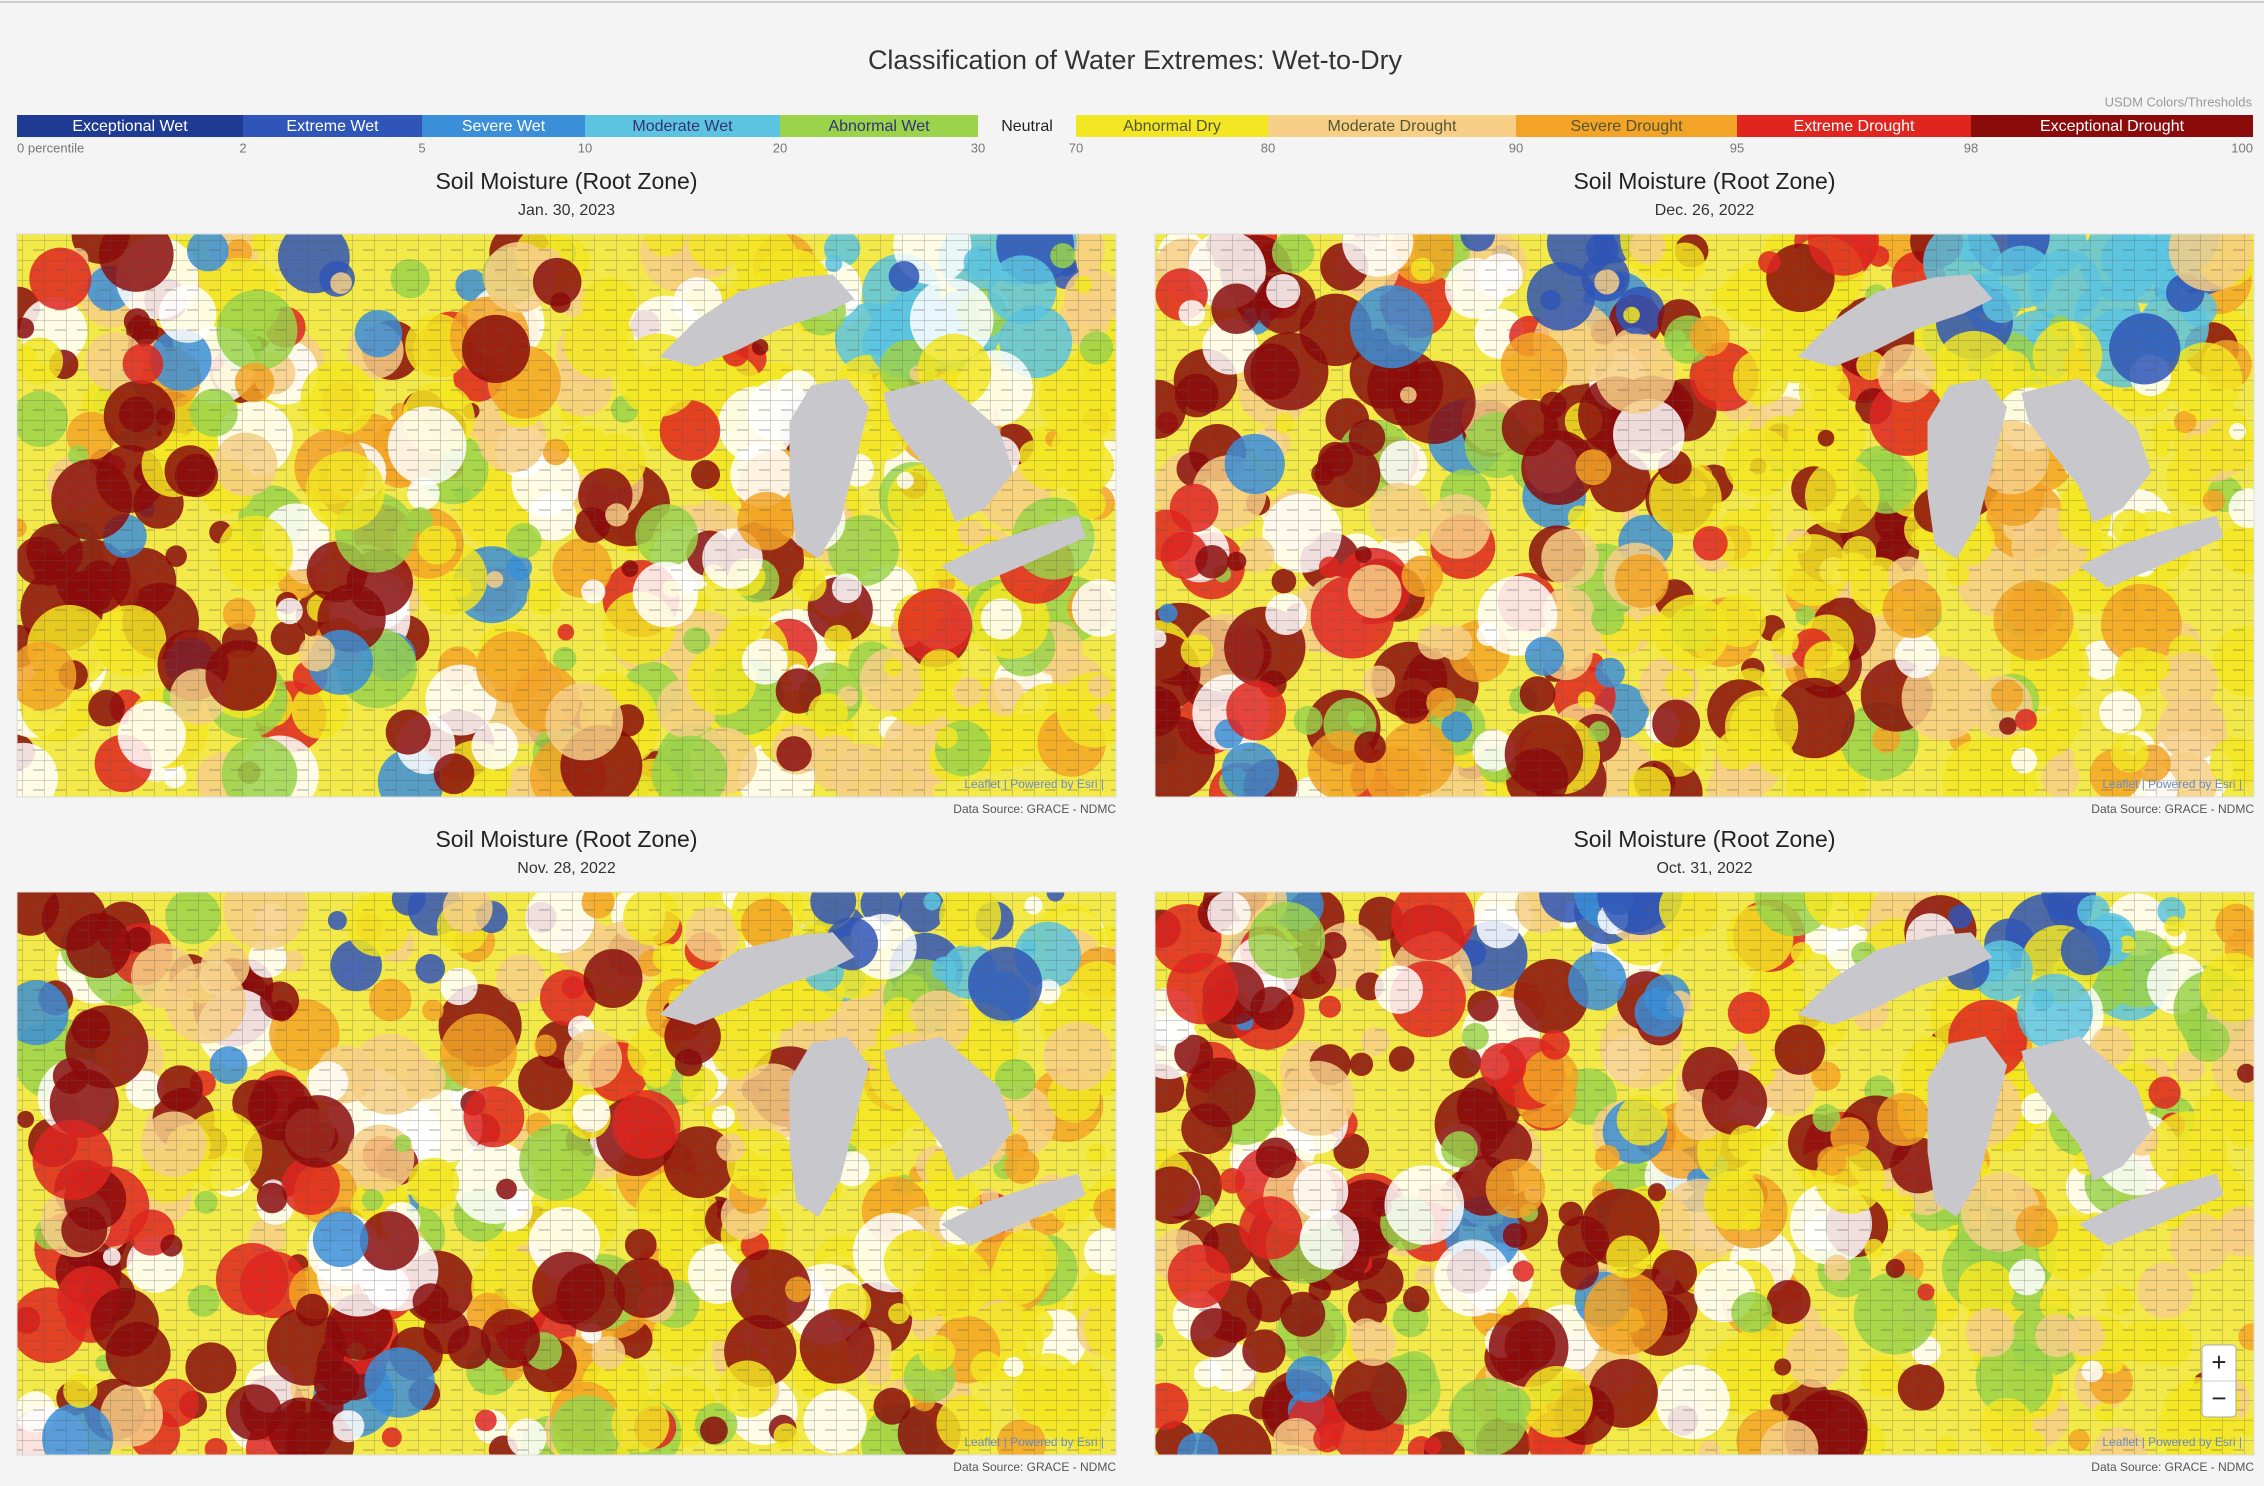 This screenshot has height=1486, width=2264. I want to click on legend-label: Moderate Wet, so click(682, 126).